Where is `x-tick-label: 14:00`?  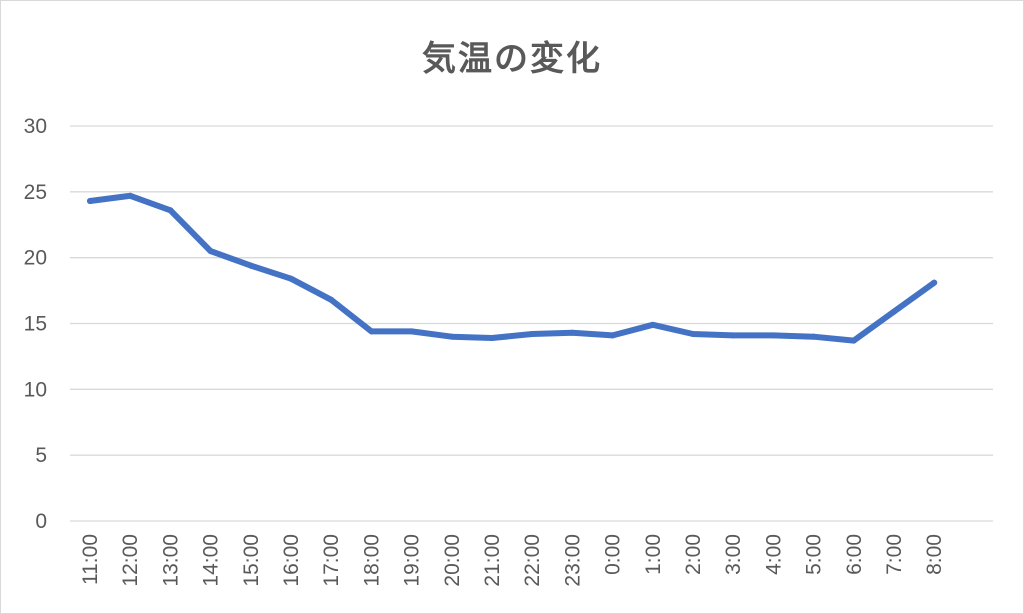 x-tick-label: 14:00 is located at coordinates (211, 560).